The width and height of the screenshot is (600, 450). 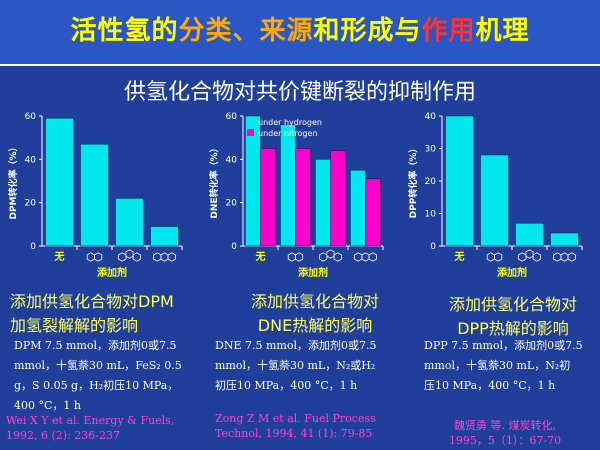 I want to click on dpp-caption: 添加供氢化合物对 DPP热解的影响, so click(x=513, y=317).